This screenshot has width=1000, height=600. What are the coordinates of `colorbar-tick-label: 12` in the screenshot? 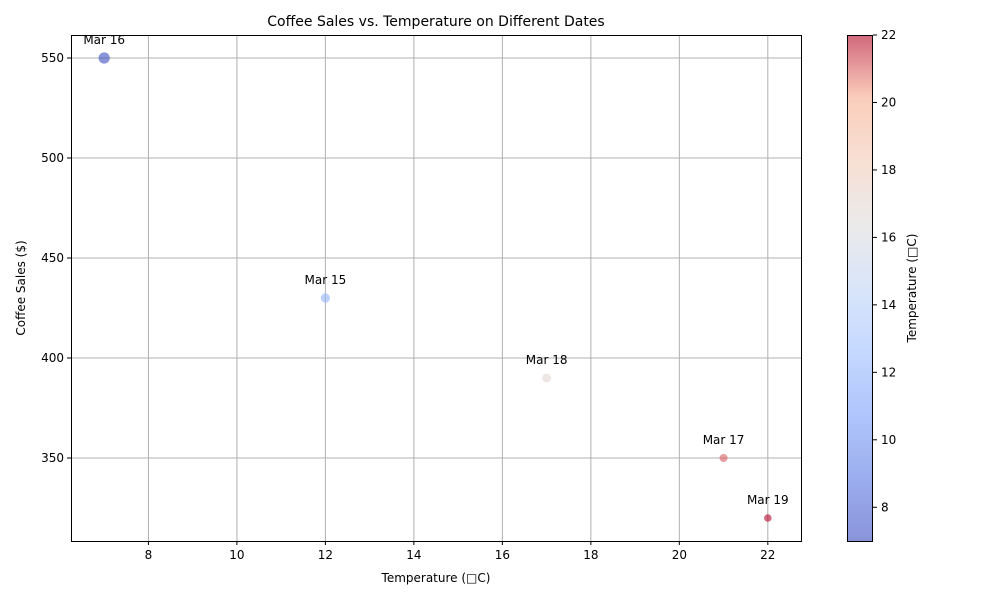 It's located at (888, 372).